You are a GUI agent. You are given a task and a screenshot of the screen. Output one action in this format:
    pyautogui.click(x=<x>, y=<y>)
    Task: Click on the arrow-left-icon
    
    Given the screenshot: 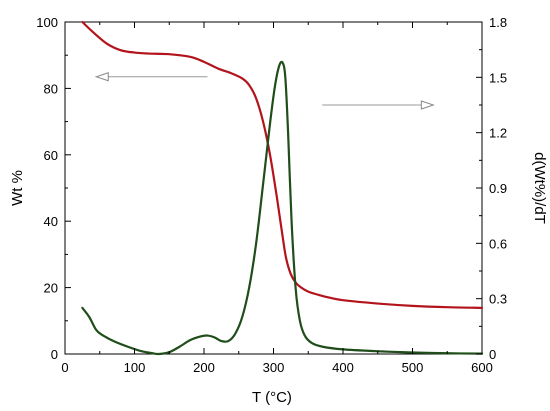 What is the action you would take?
    pyautogui.click(x=101, y=77)
    